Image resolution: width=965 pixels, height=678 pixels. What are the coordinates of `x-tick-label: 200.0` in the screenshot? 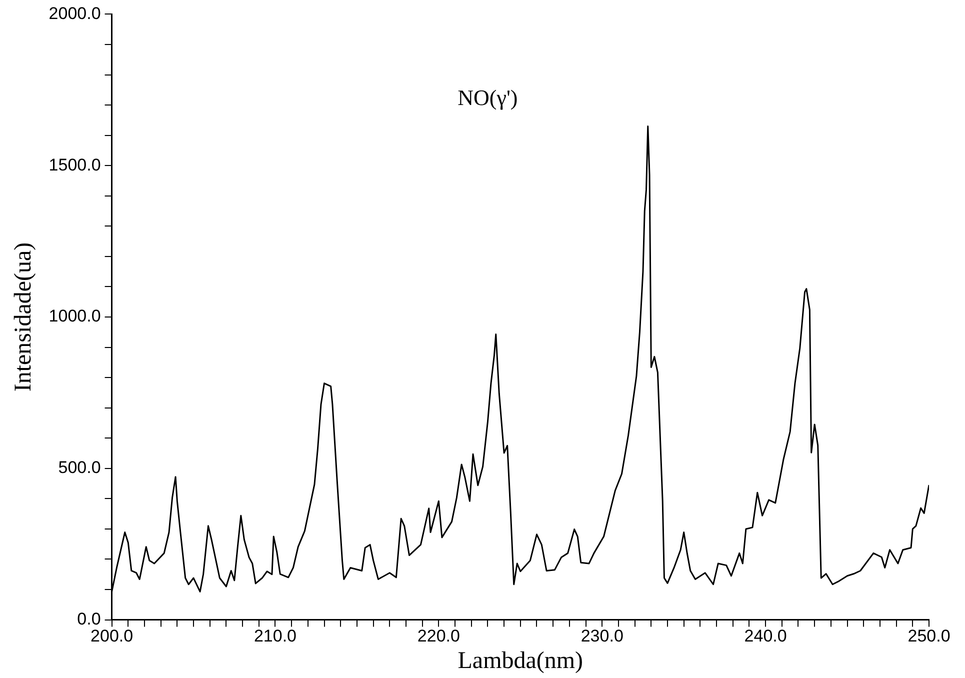 It's located at (112, 636).